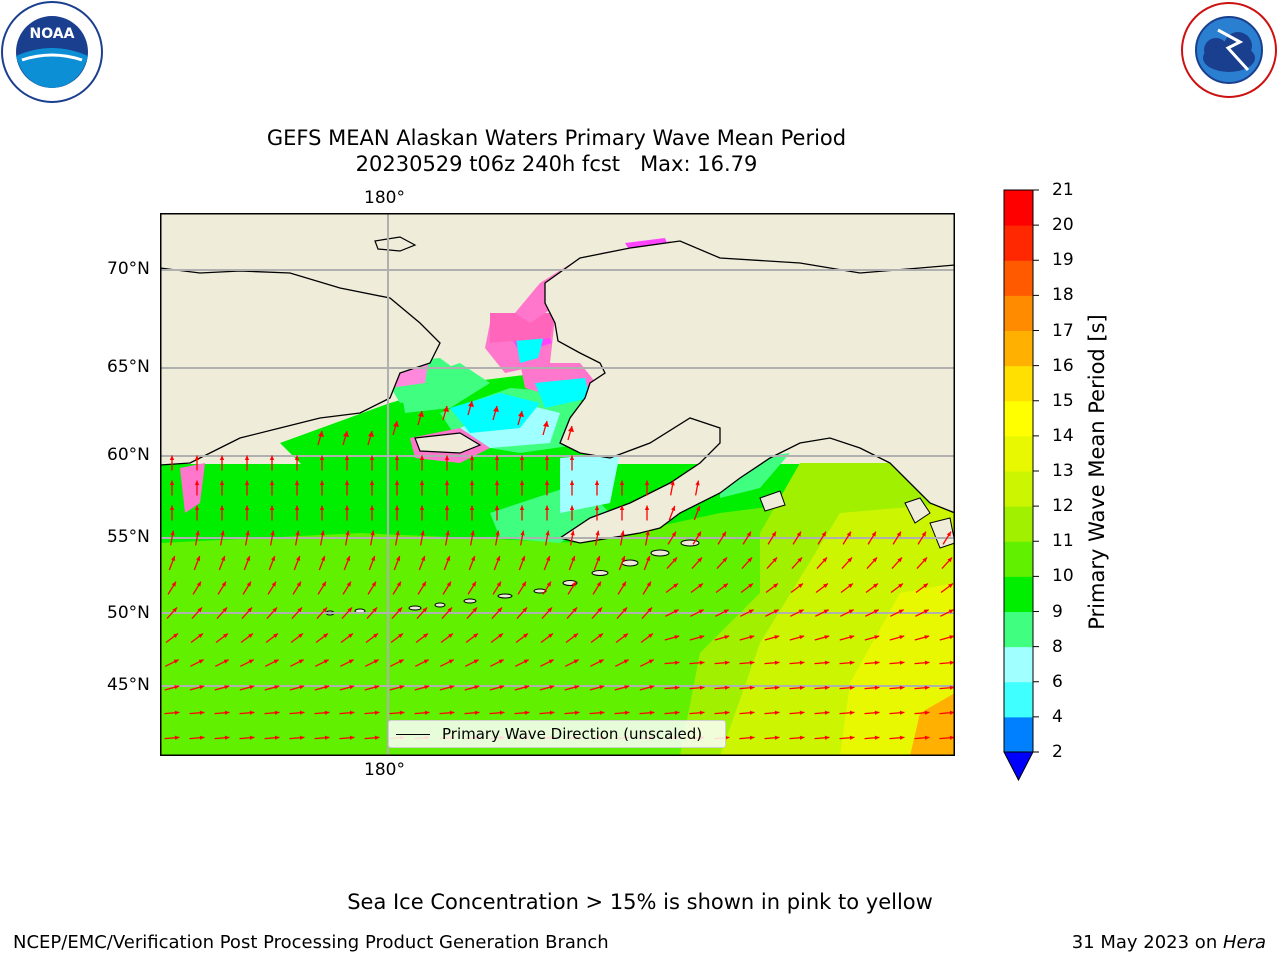  I want to click on colorbar-tick-label: 11, so click(1063, 541).